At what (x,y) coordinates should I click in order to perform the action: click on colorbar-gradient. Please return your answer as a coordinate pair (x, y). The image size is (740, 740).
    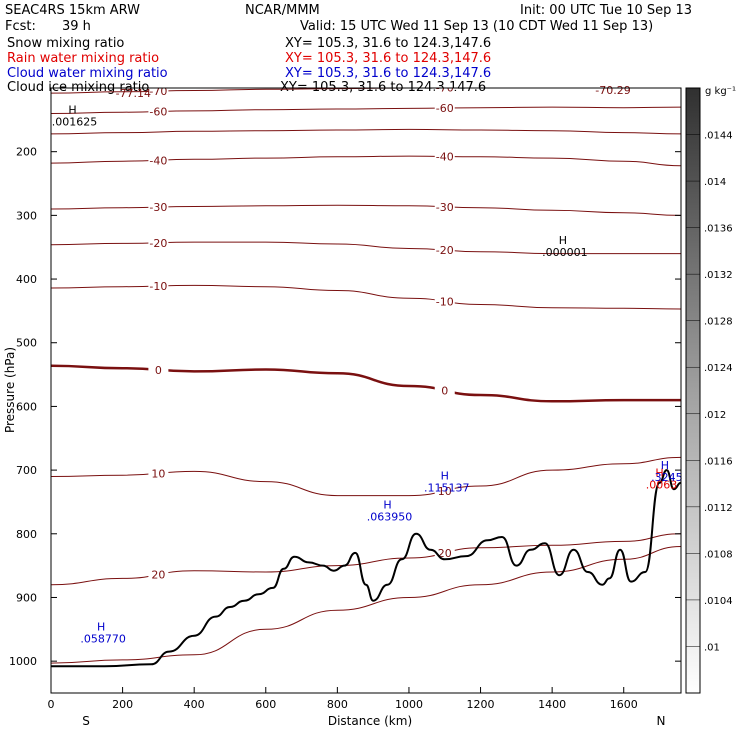
    Looking at the image, I should click on (693, 390).